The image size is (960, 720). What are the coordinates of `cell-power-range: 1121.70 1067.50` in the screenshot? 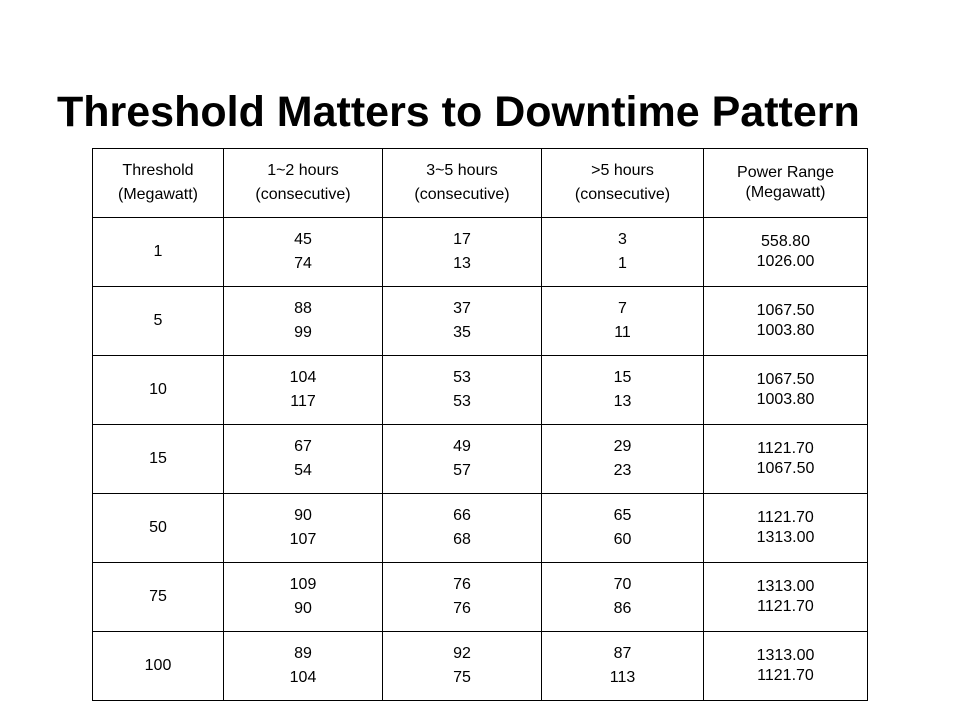 It's located at (785, 459).